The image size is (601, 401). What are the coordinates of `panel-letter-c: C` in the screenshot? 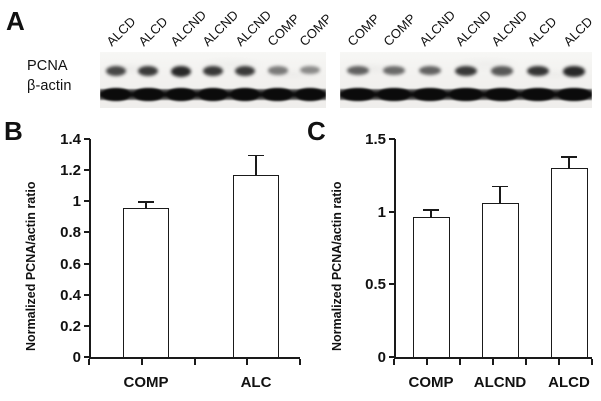 It's located at (316, 131).